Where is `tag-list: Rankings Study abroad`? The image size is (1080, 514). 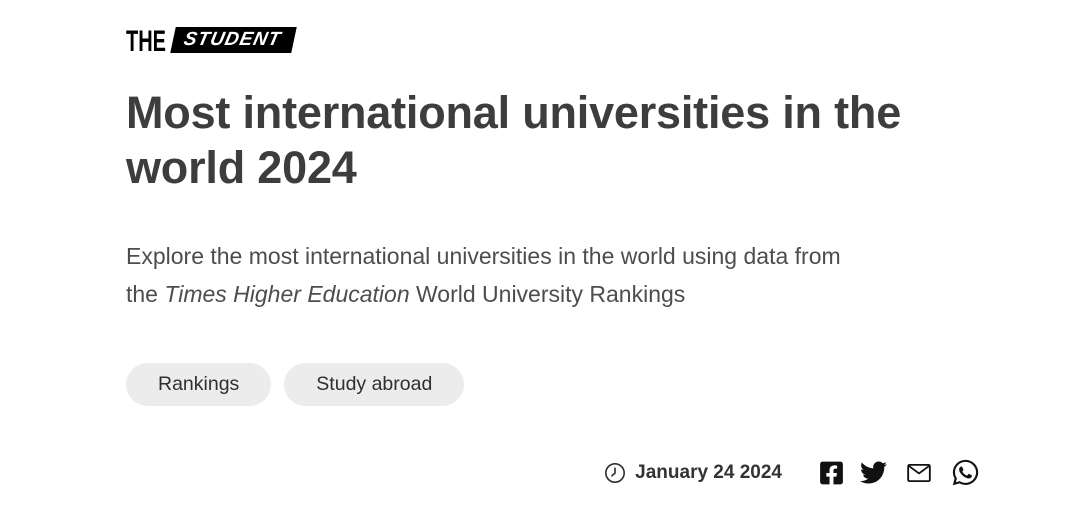
tag-list: Rankings Study abroad is located at coordinates (553, 384).